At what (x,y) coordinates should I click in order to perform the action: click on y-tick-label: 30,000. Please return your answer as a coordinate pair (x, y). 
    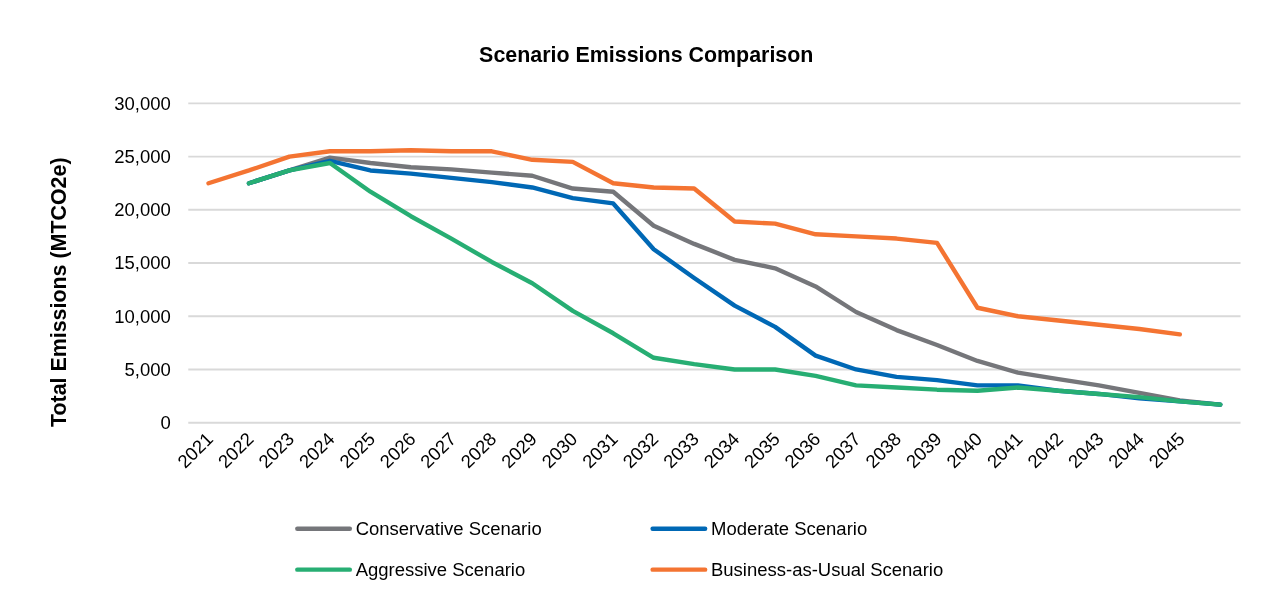
    Looking at the image, I should click on (142, 103).